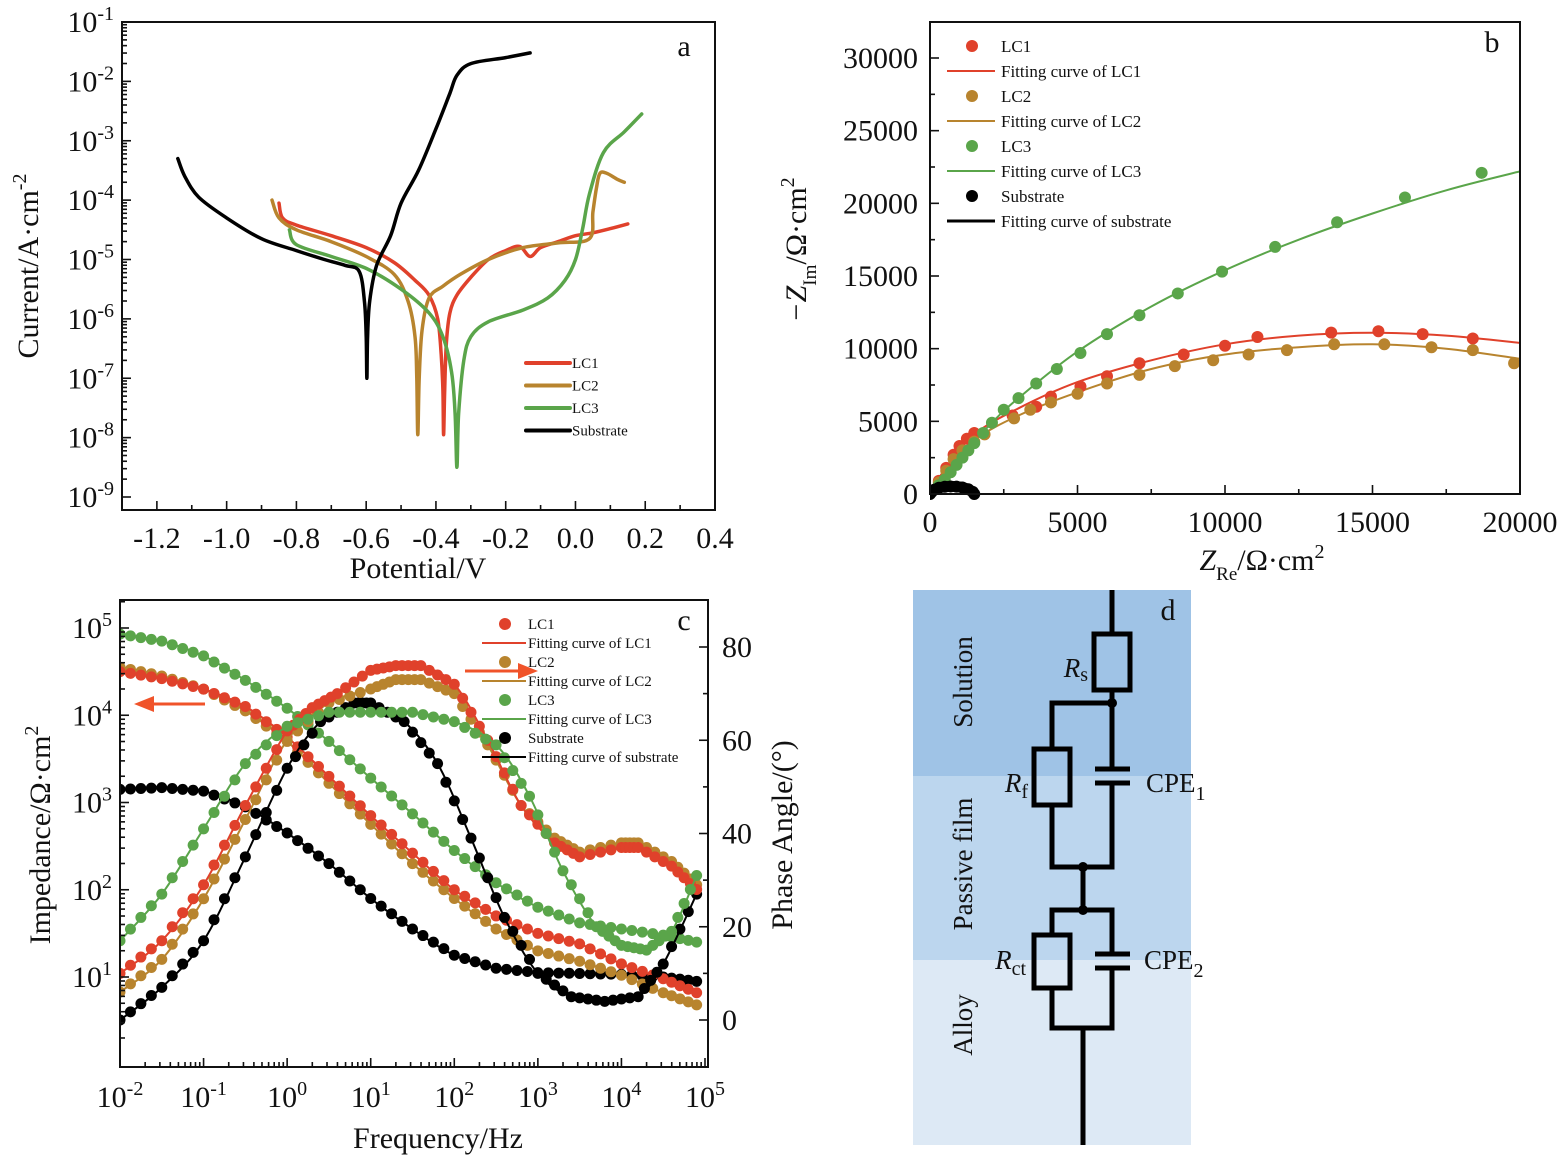 The height and width of the screenshot is (1164, 1564). What do you see at coordinates (144, 704) in the screenshot?
I see `panel-c-left-arrow-icon` at bounding box center [144, 704].